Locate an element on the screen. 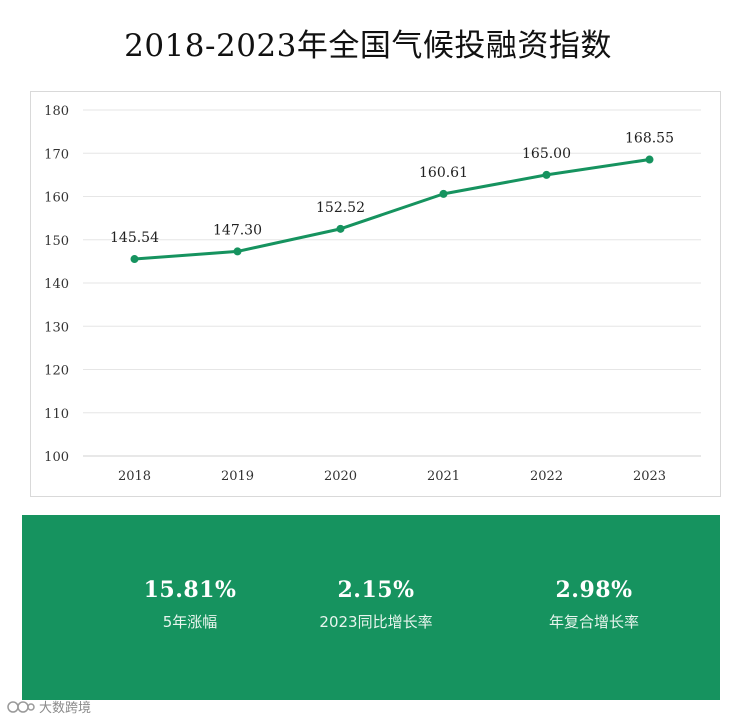 The width and height of the screenshot is (736, 720). x-tick-label: 2020 is located at coordinates (340, 476).